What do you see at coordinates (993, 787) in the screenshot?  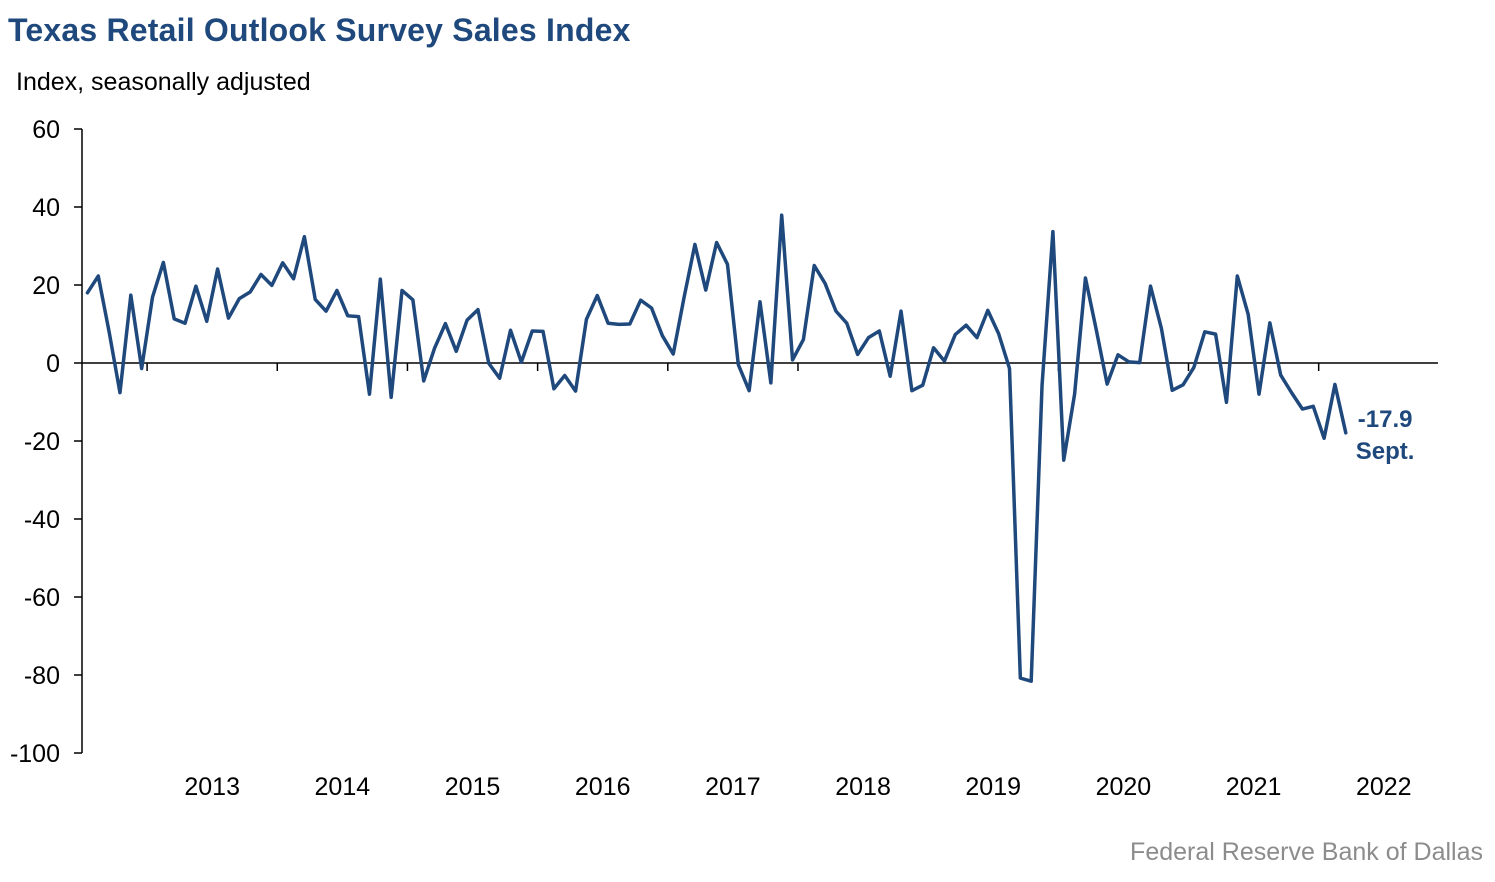 I see `x-tick-label: 2019` at bounding box center [993, 787].